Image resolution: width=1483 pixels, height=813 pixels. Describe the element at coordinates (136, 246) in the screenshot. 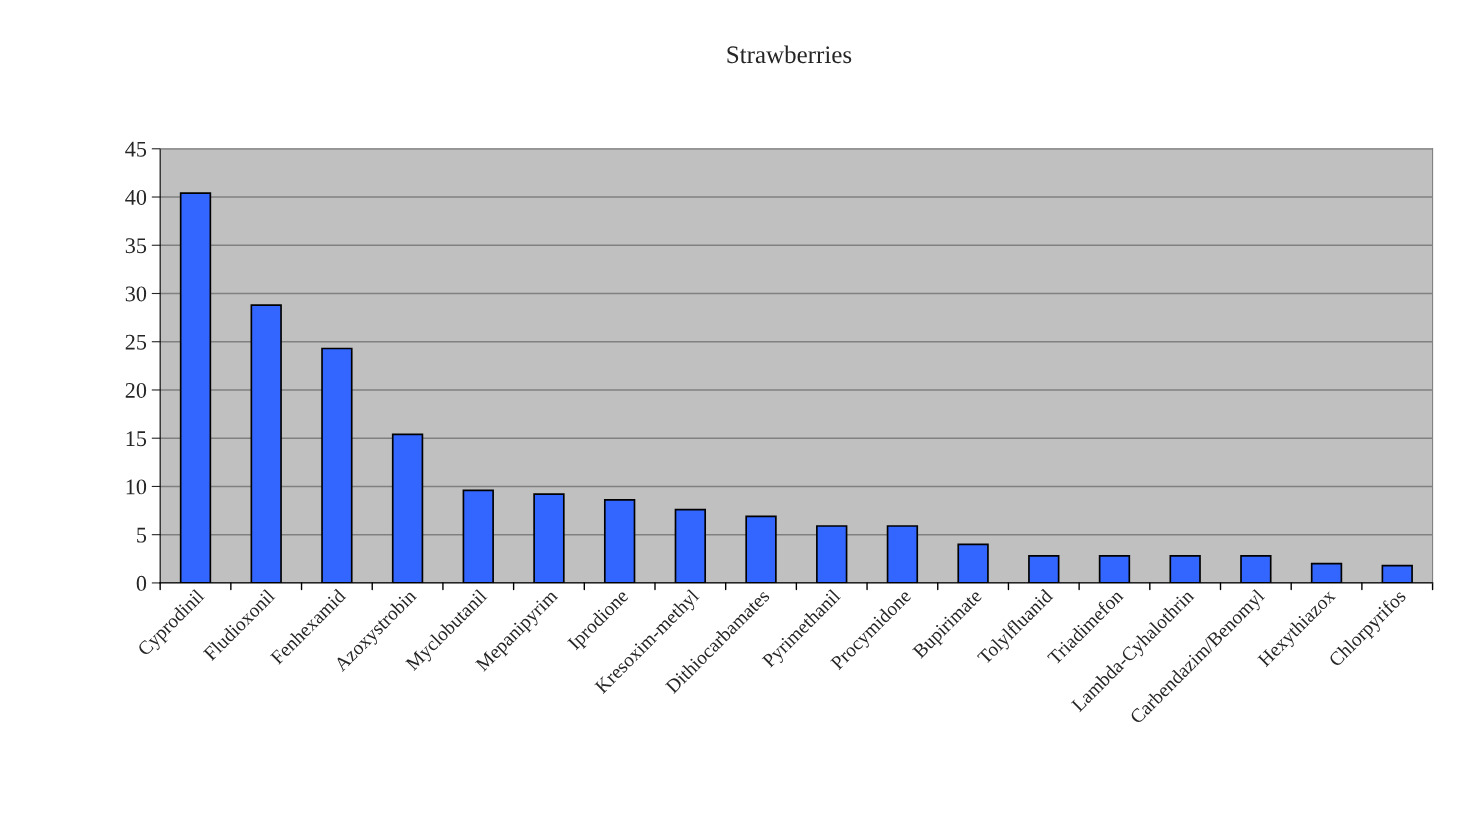

I see `y-tick-label: 35` at that location.